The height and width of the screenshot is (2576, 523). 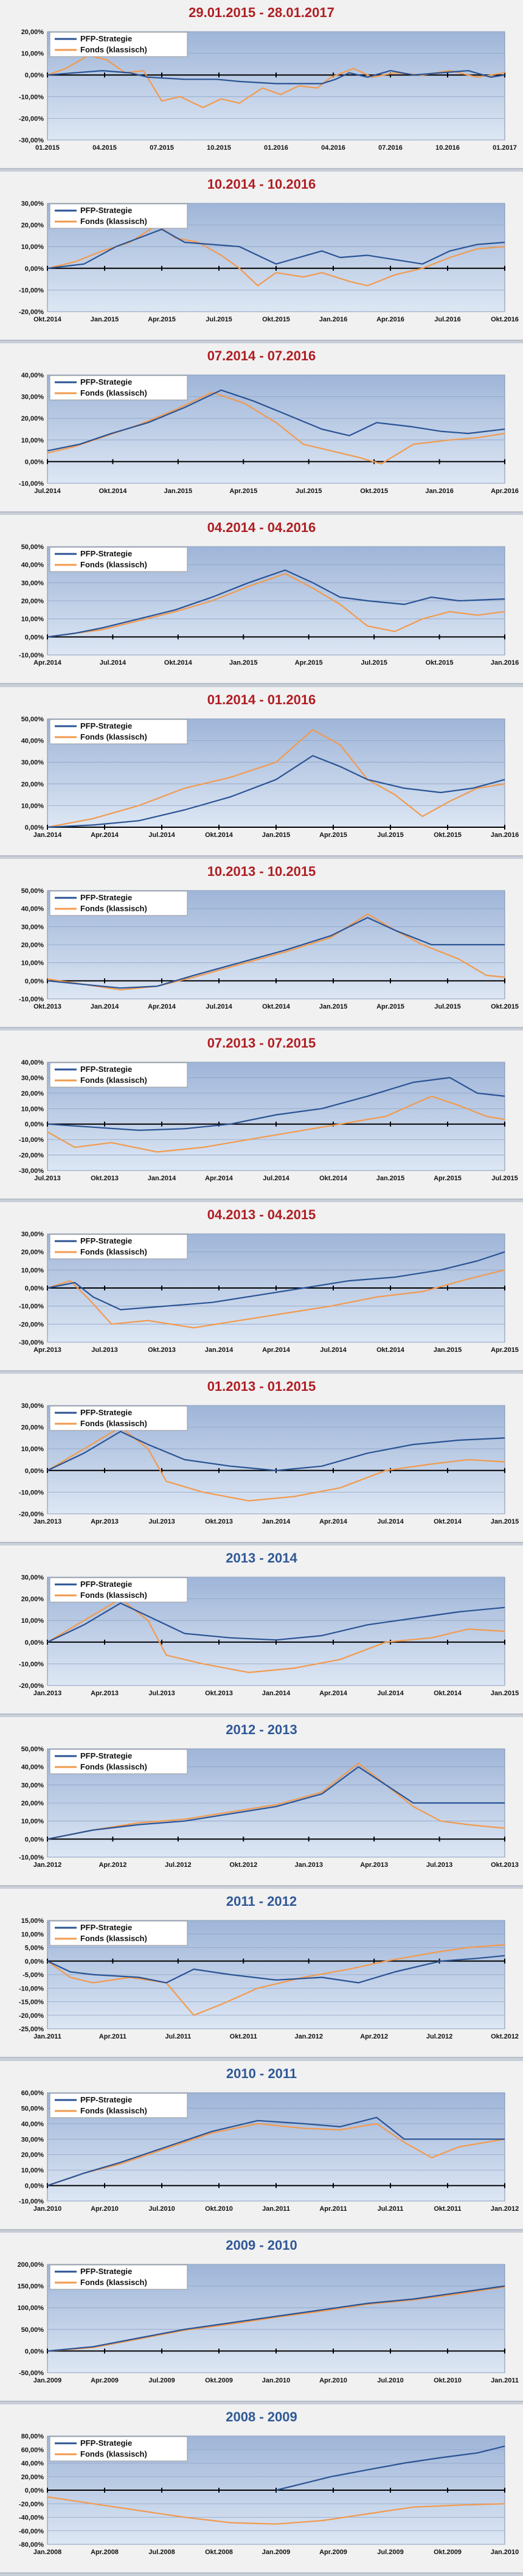 What do you see at coordinates (219, 2552) in the screenshot?
I see `x-tick-label: Okt.2008` at bounding box center [219, 2552].